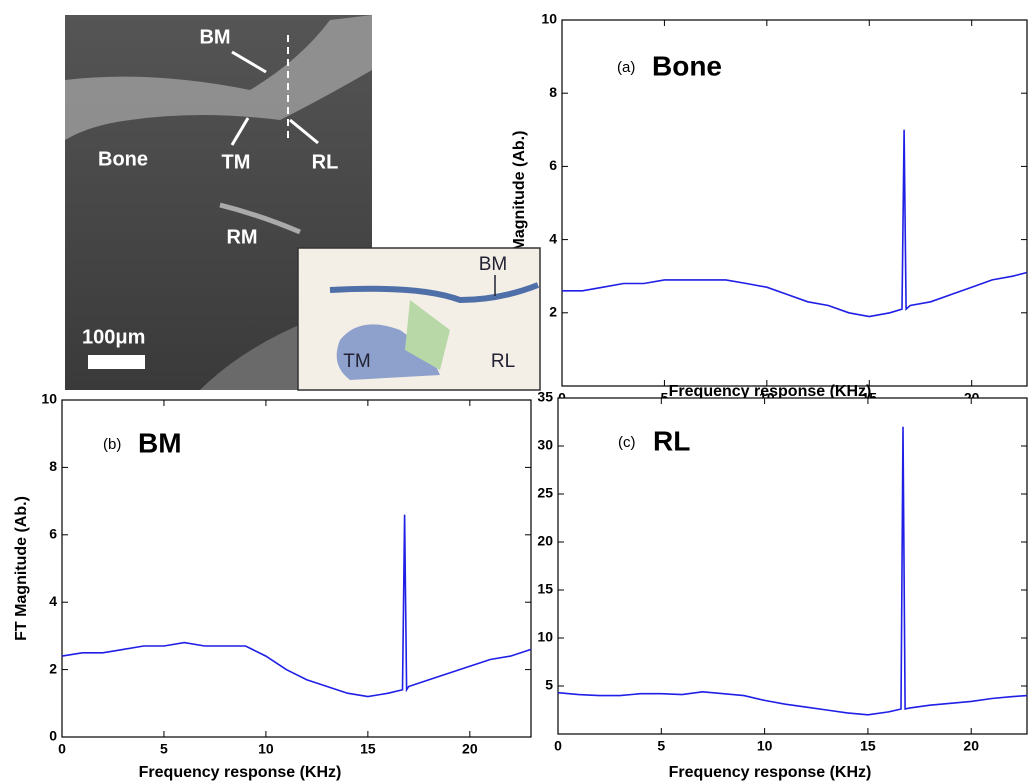 The image size is (1029, 782). I want to click on y-tick-label: 0, so click(53, 736).